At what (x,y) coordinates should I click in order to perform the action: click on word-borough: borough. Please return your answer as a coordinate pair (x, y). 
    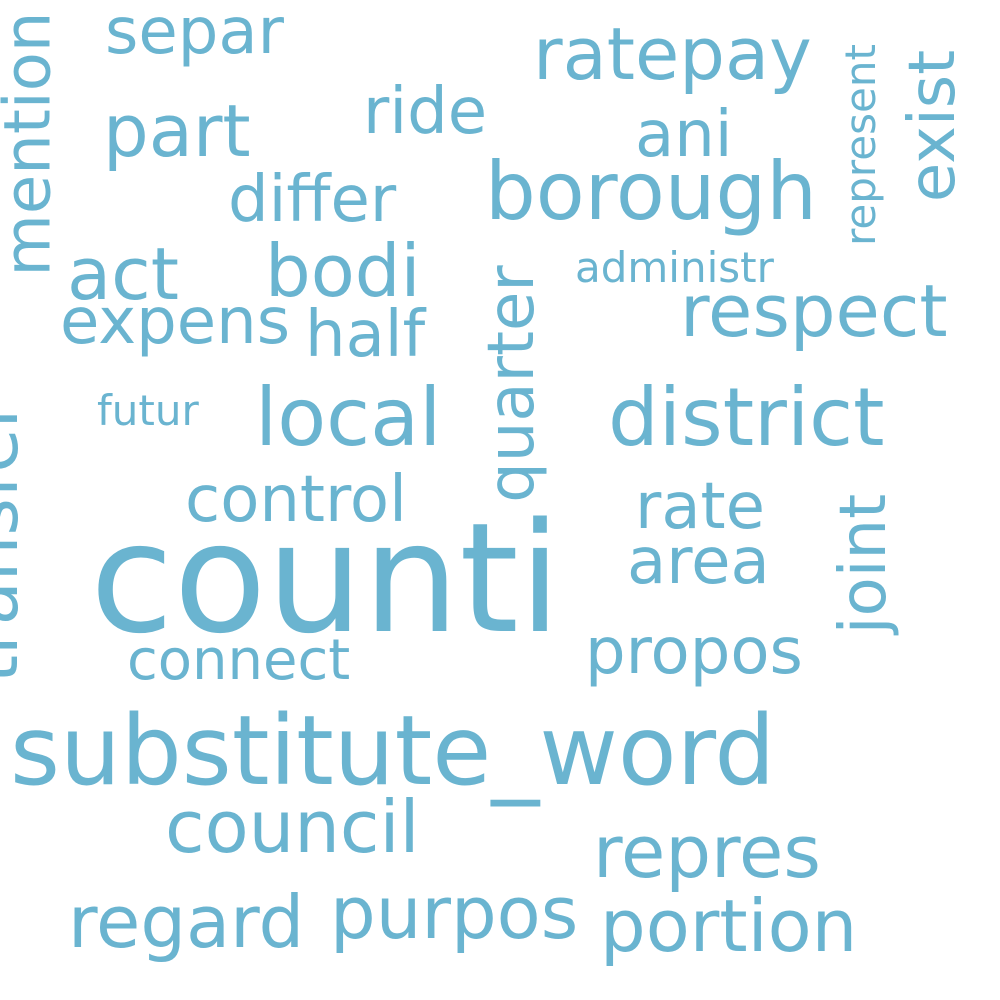
    Looking at the image, I should click on (651, 191).